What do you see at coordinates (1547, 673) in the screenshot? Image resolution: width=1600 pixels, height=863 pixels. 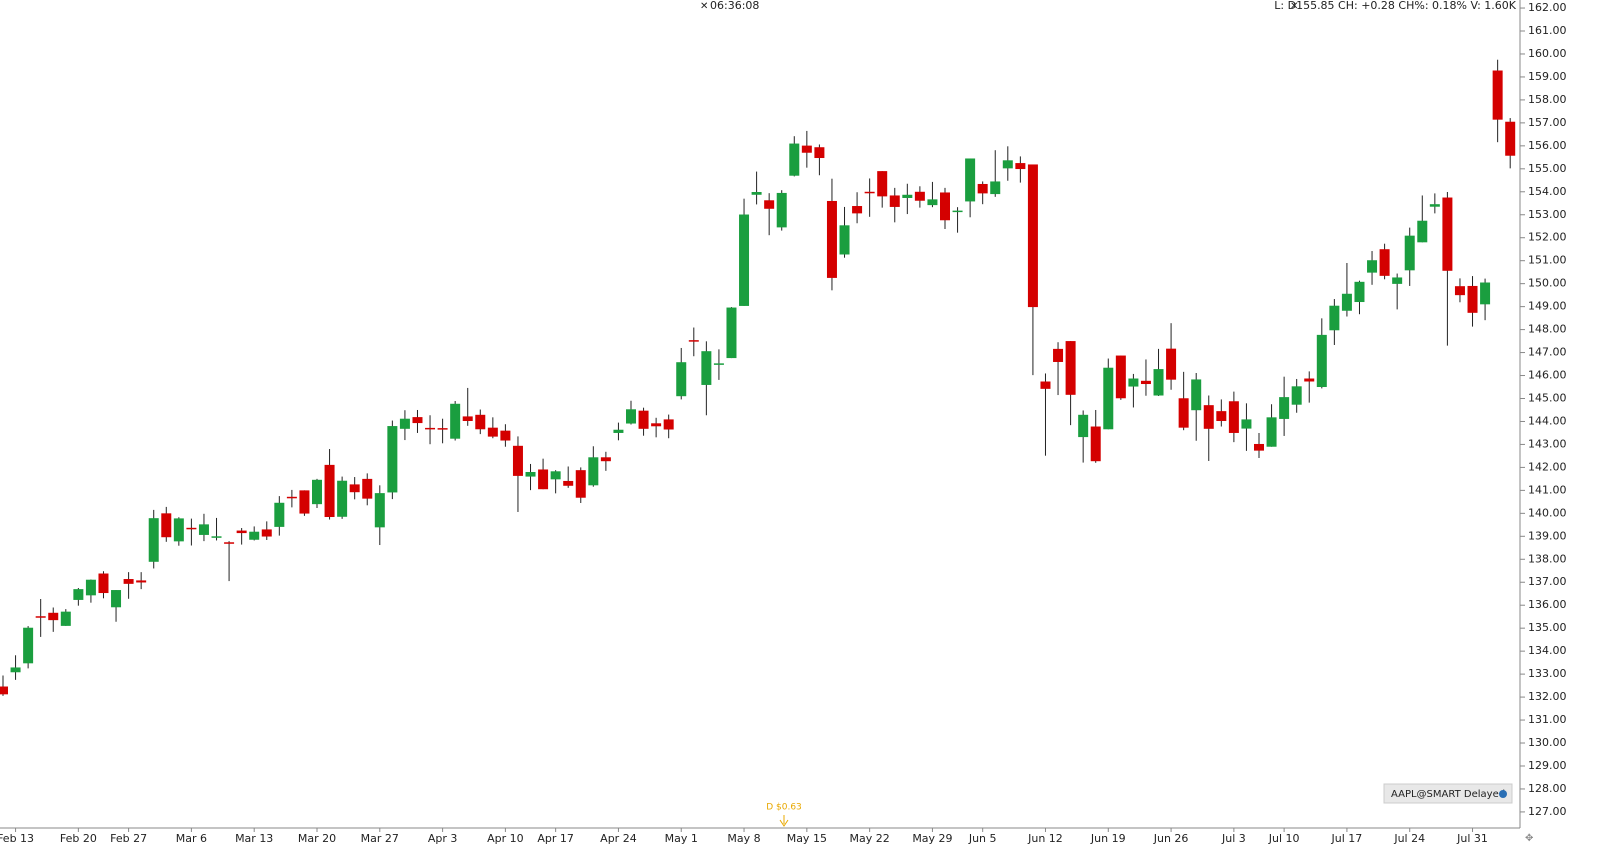 I see `y-tick-label: 133.00` at bounding box center [1547, 673].